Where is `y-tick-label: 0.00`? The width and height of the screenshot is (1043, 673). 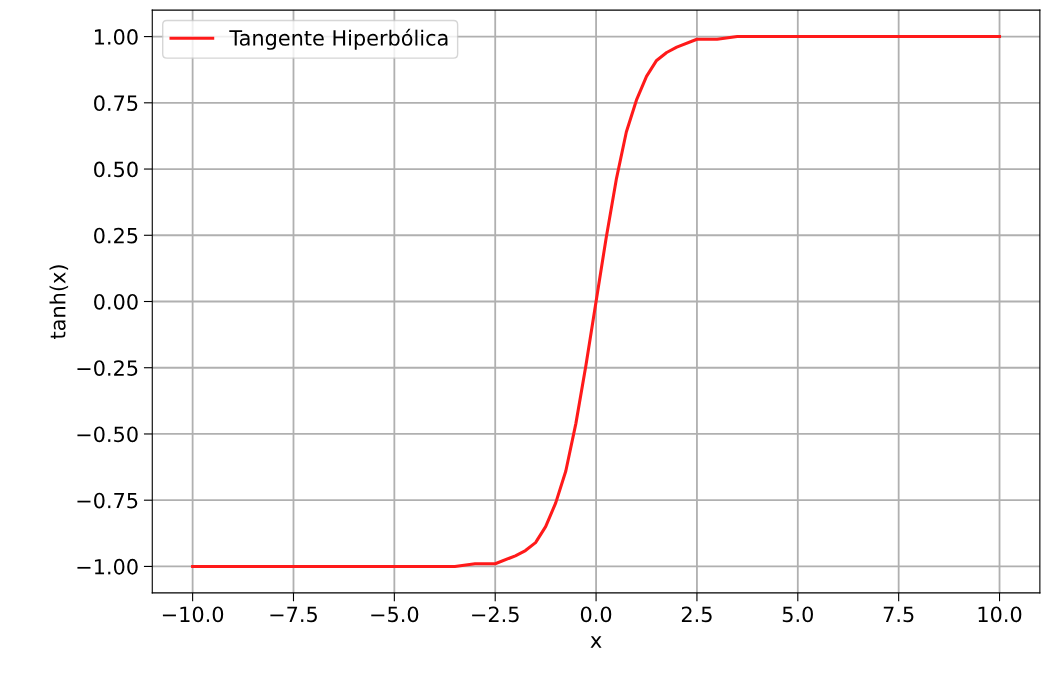 y-tick-label: 0.00 is located at coordinates (116, 301).